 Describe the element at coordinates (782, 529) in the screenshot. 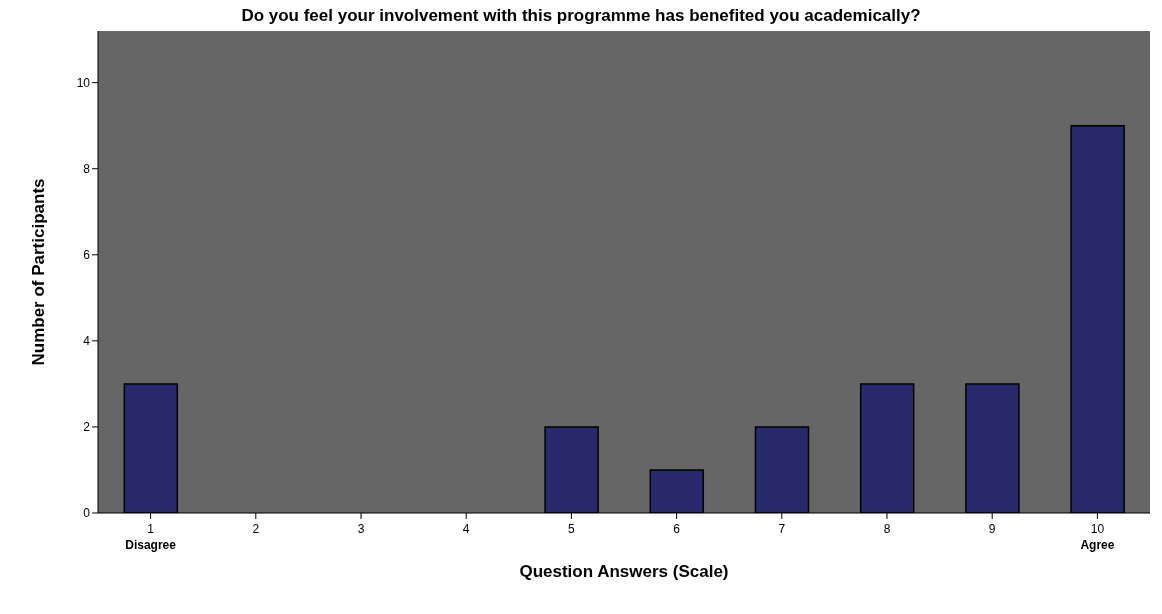

I see `x-tick-label: 7` at that location.